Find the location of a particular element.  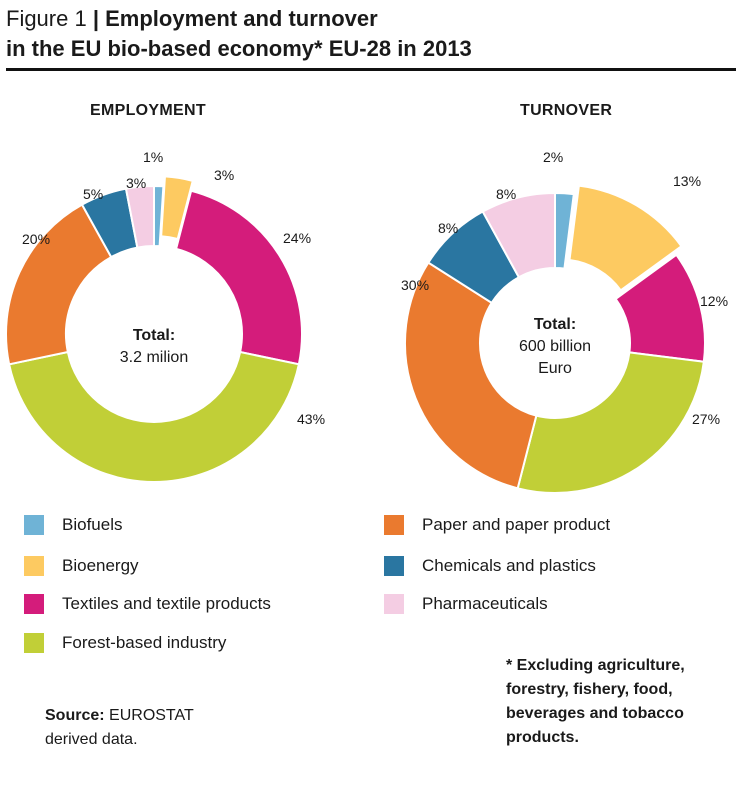

employment-label-bioenergy: 3% is located at coordinates (224, 175).